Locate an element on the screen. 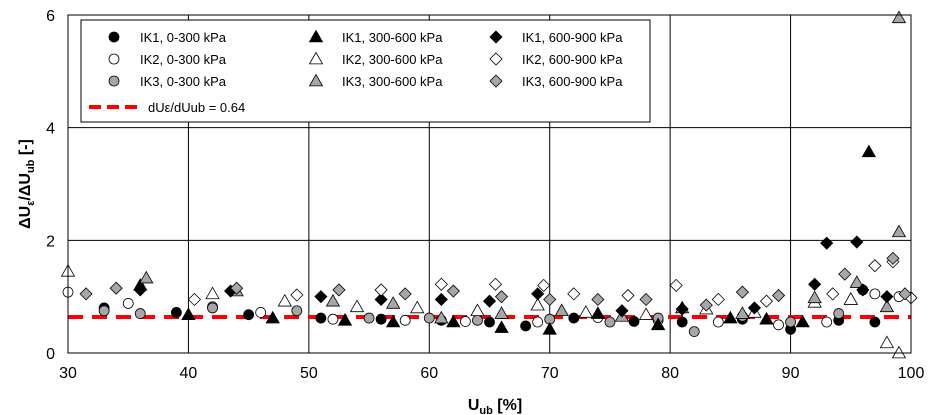 The width and height of the screenshot is (931, 415). x-tick-label: 90 is located at coordinates (791, 373).